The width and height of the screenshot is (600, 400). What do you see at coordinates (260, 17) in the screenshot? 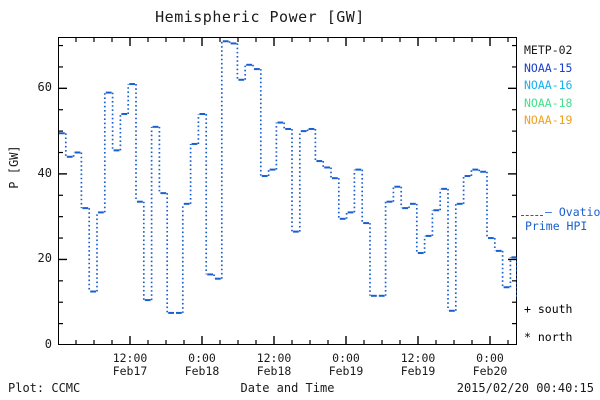
I see `page-title: Hemispheric Power [GW]` at bounding box center [260, 17].